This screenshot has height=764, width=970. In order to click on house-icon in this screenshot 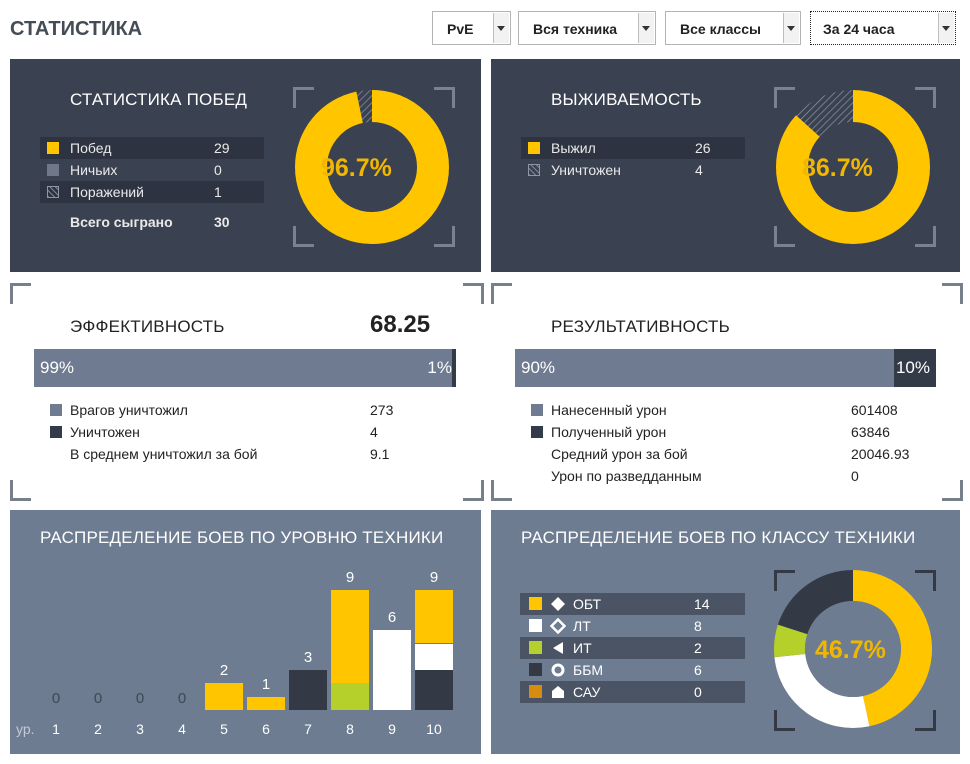, I will do `click(558, 692)`.